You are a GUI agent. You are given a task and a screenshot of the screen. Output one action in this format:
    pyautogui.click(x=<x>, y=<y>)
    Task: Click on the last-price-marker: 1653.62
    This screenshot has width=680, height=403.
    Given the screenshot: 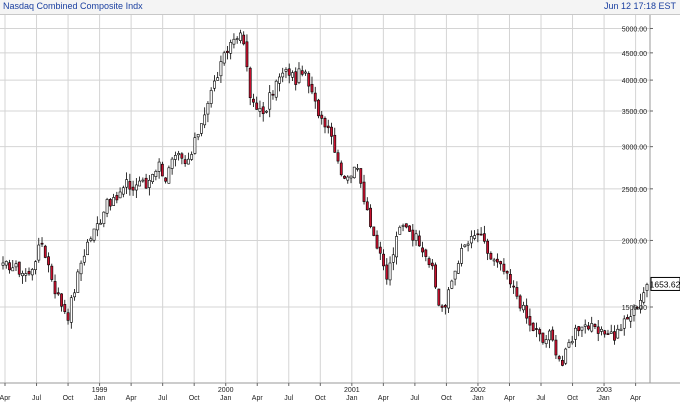 What is the action you would take?
    pyautogui.click(x=665, y=283)
    